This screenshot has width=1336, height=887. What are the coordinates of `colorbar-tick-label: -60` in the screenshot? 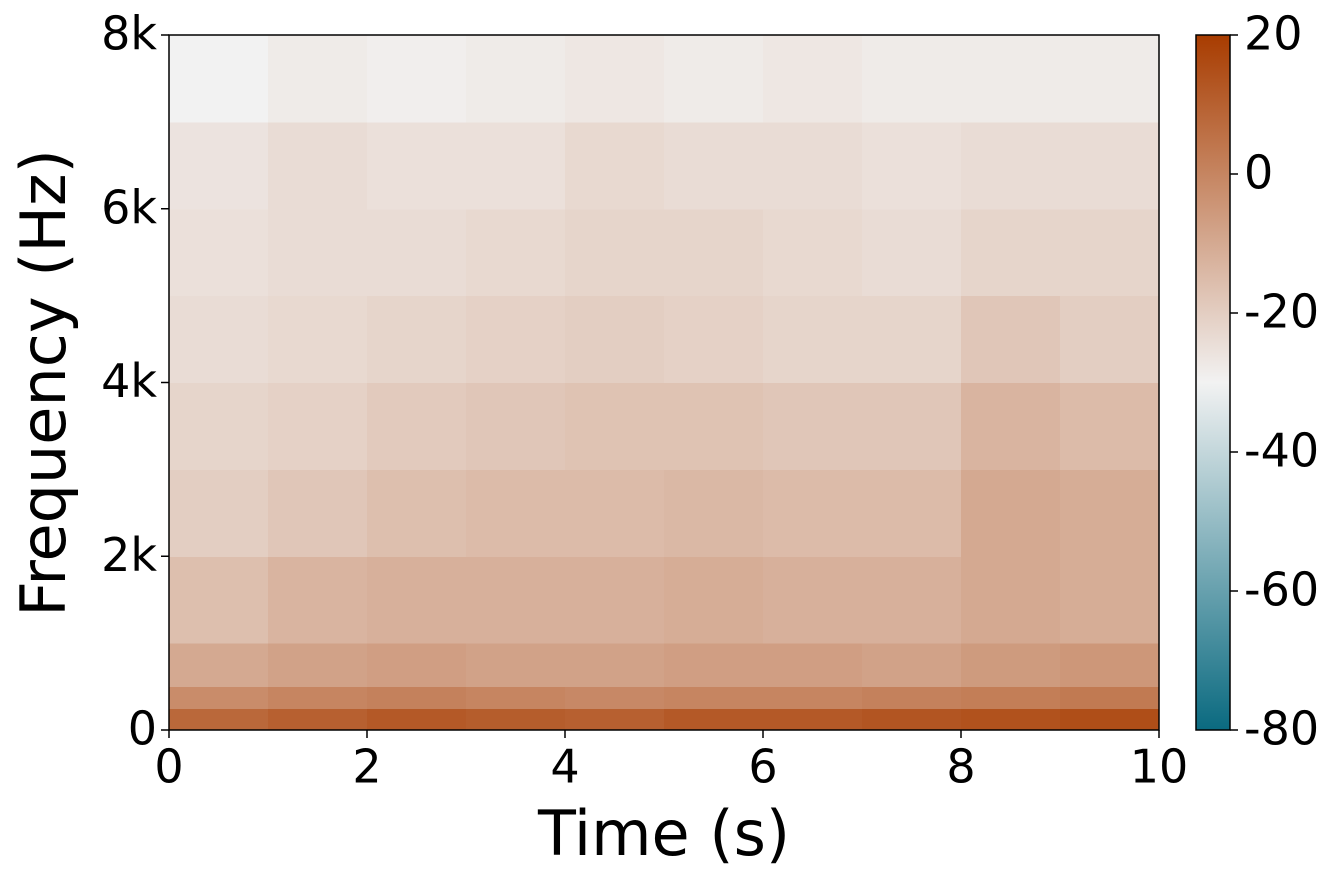 It's located at (1281, 590).